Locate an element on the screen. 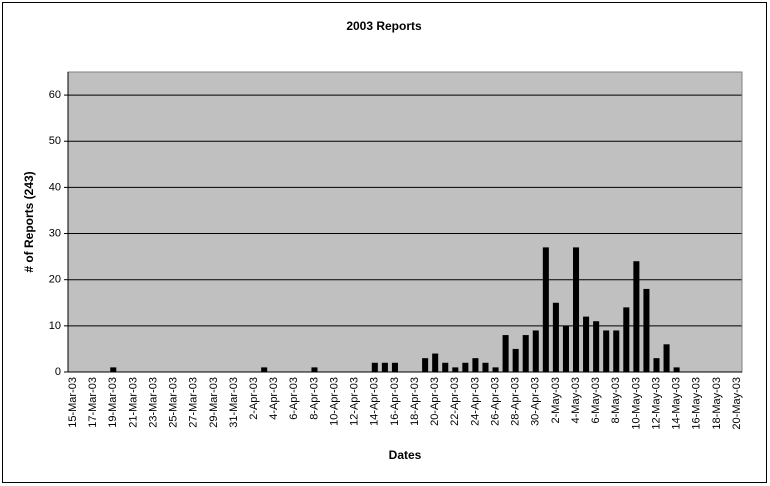 This screenshot has height=486, width=770. x-tick-label: 29-Mar-03 is located at coordinates (214, 402).